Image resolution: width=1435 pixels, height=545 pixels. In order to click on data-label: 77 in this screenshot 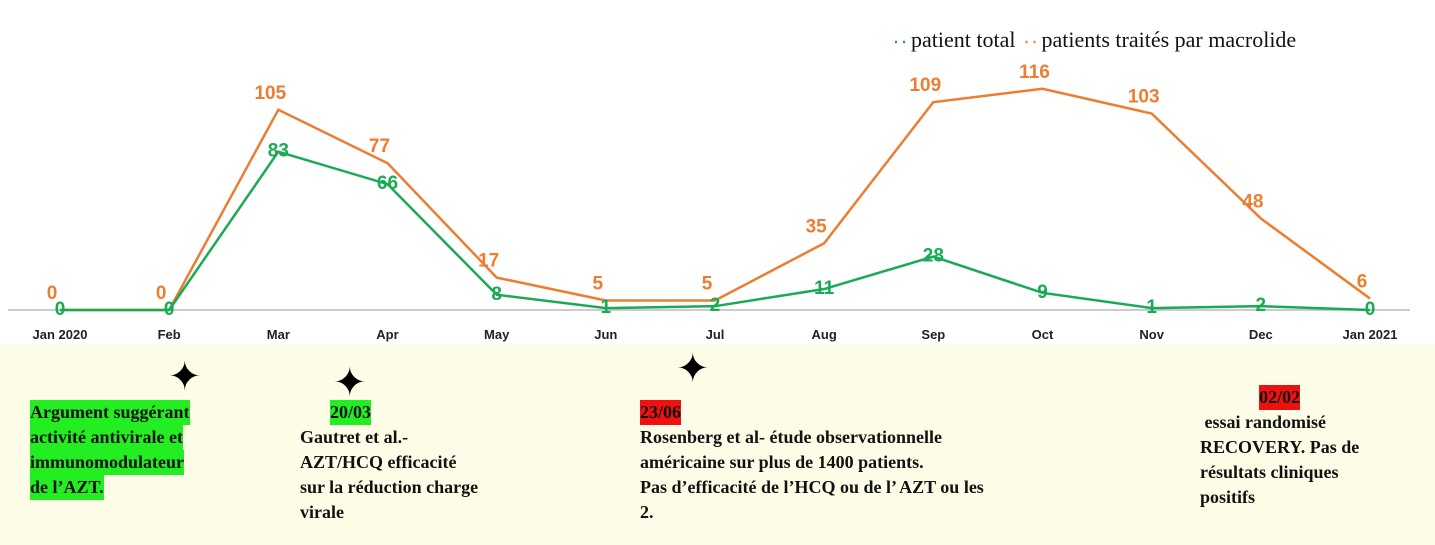, I will do `click(379, 146)`.